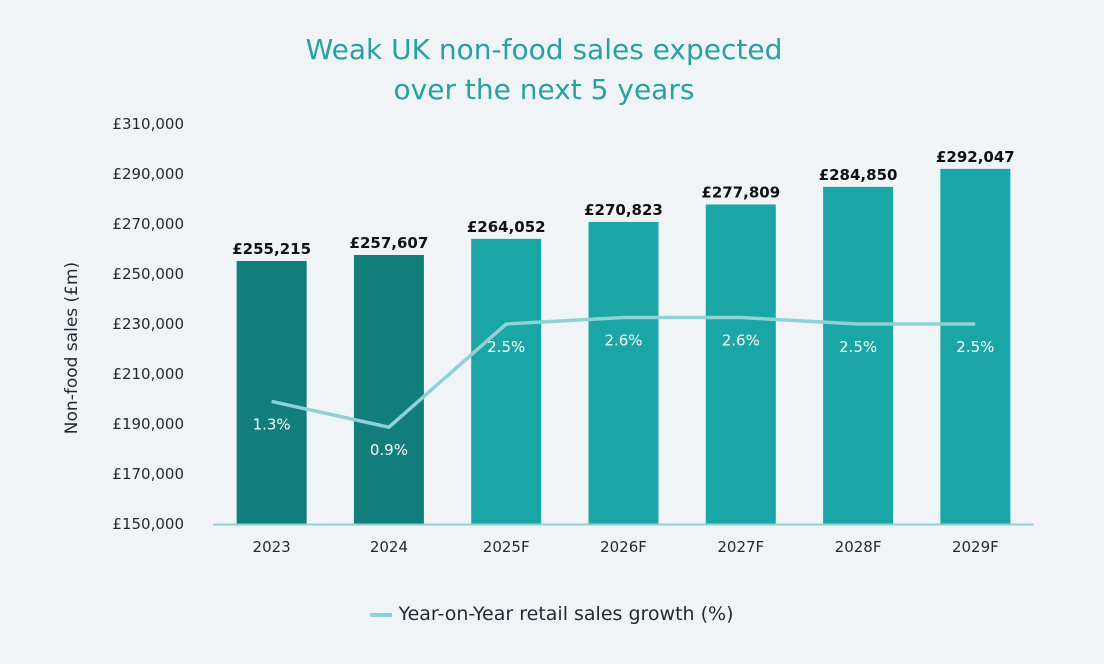 The height and width of the screenshot is (664, 1104). Describe the element at coordinates (148, 474) in the screenshot. I see `y-tick-label: £170,000` at that location.